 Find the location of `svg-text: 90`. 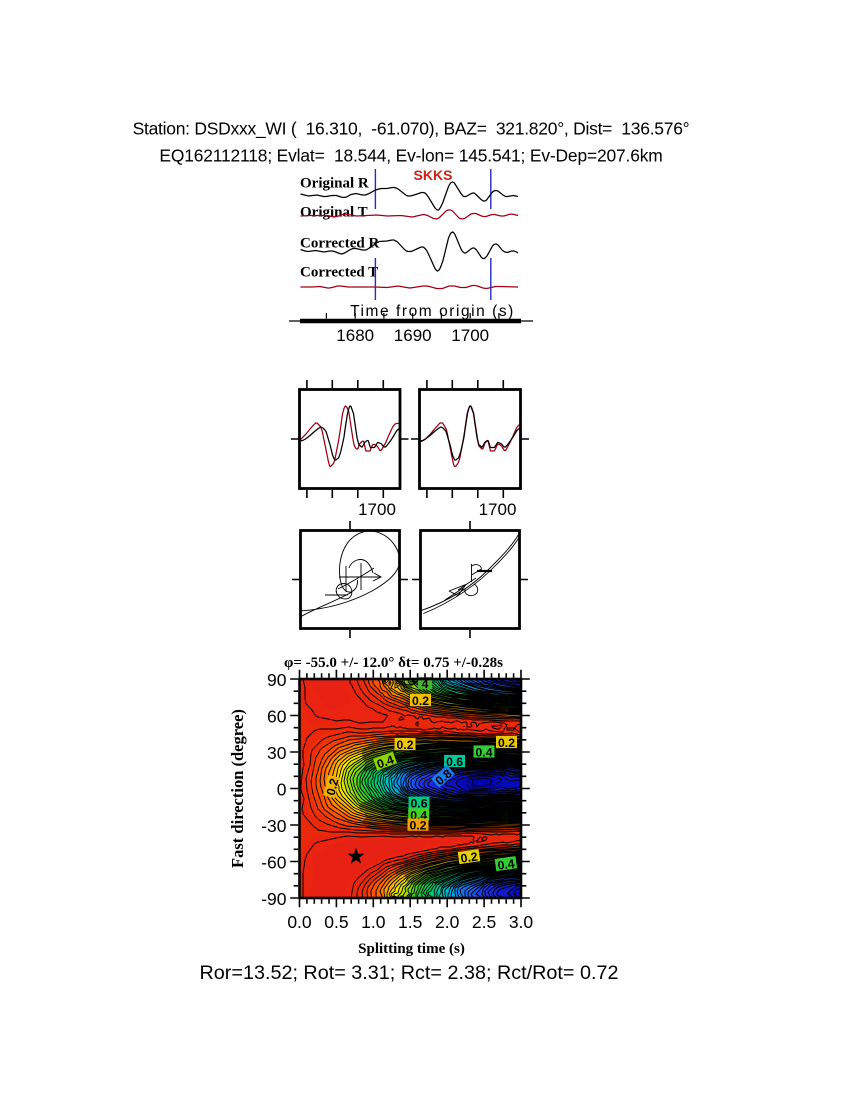

svg-text: 90 is located at coordinates (277, 680).